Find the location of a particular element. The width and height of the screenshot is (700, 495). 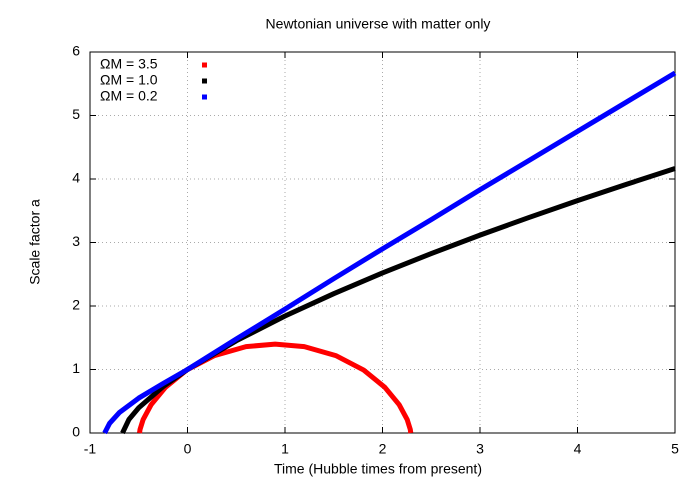

chart-title: Newtonian universe with matter only is located at coordinates (378, 24).